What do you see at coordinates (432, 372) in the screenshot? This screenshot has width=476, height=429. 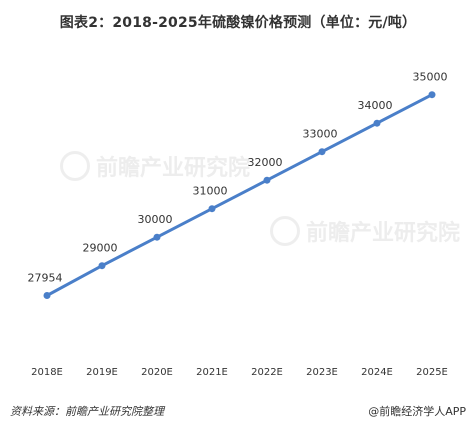 I see `x-tick-label: 2025E` at bounding box center [432, 372].